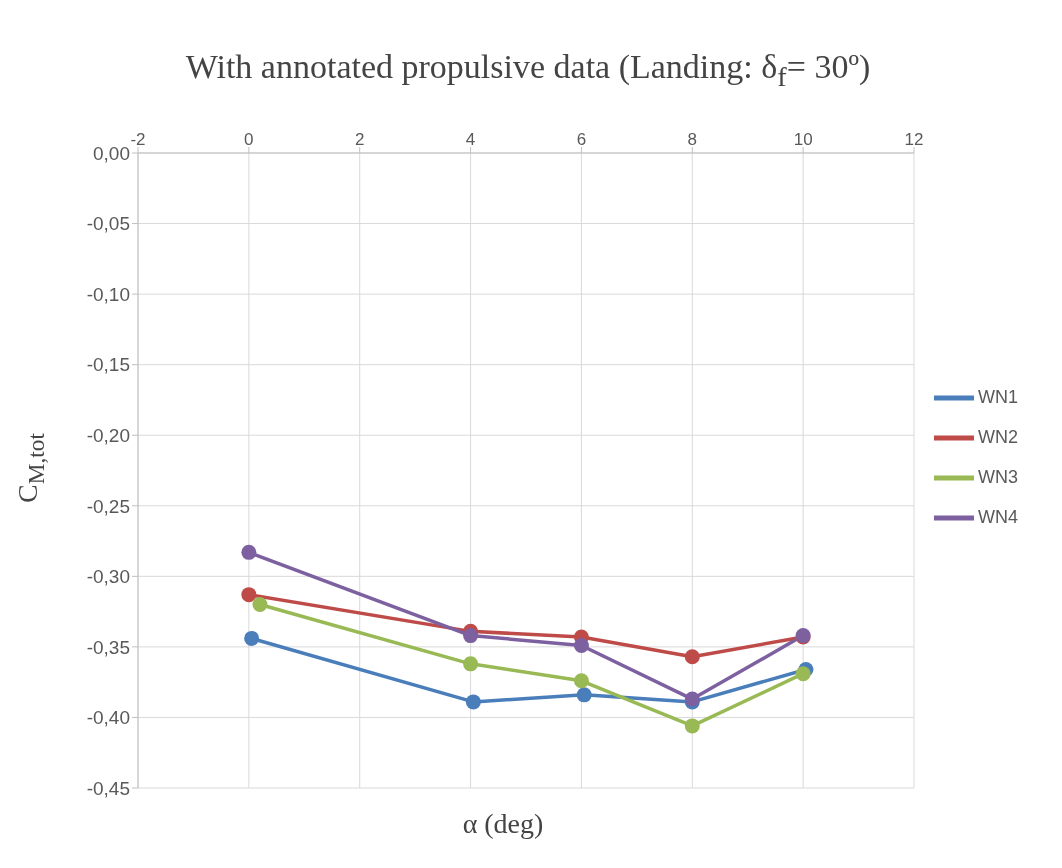 The width and height of the screenshot is (1062, 868). What do you see at coordinates (803, 139) in the screenshot?
I see `x-tick-label: 10` at bounding box center [803, 139].